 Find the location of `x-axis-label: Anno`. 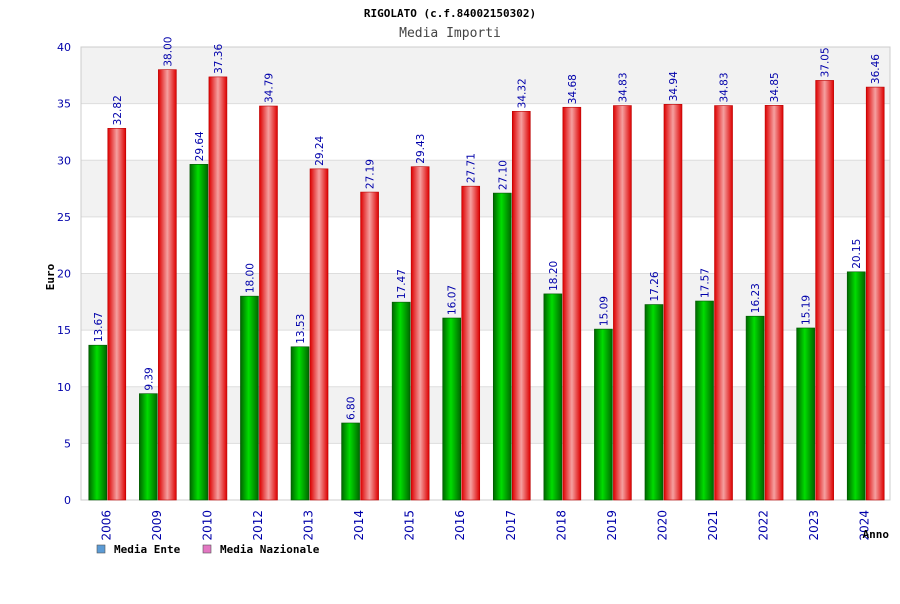

x-axis-label: Anno is located at coordinates (876, 534).